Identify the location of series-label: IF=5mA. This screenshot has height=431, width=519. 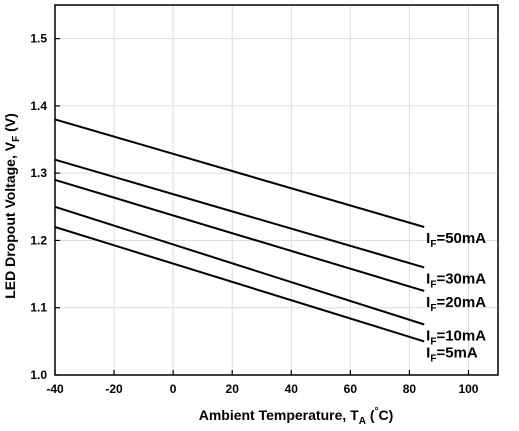
(452, 354).